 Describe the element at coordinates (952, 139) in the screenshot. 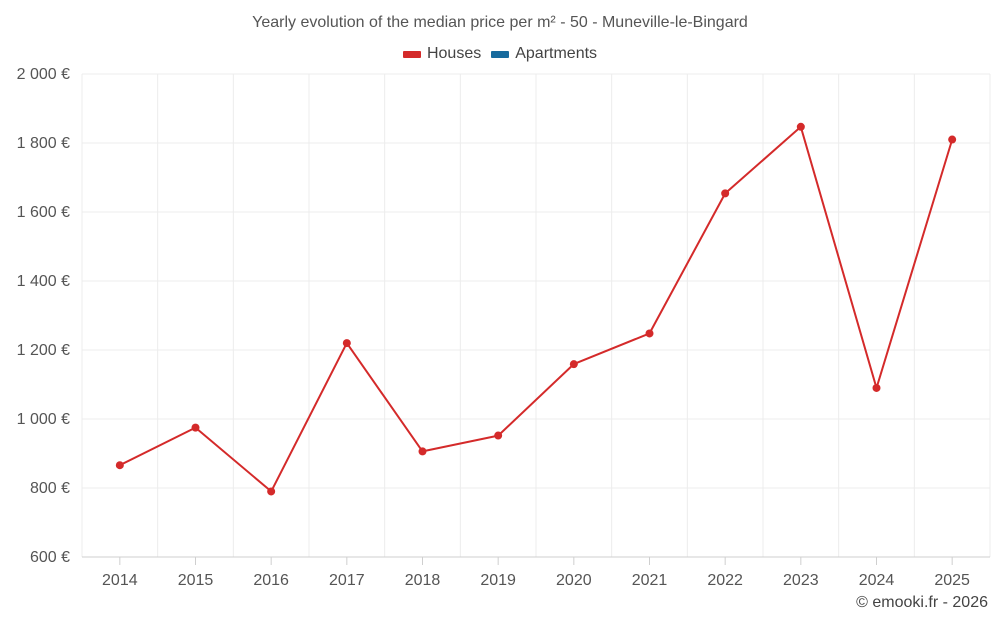

I see `data-point-houses-2025` at that location.